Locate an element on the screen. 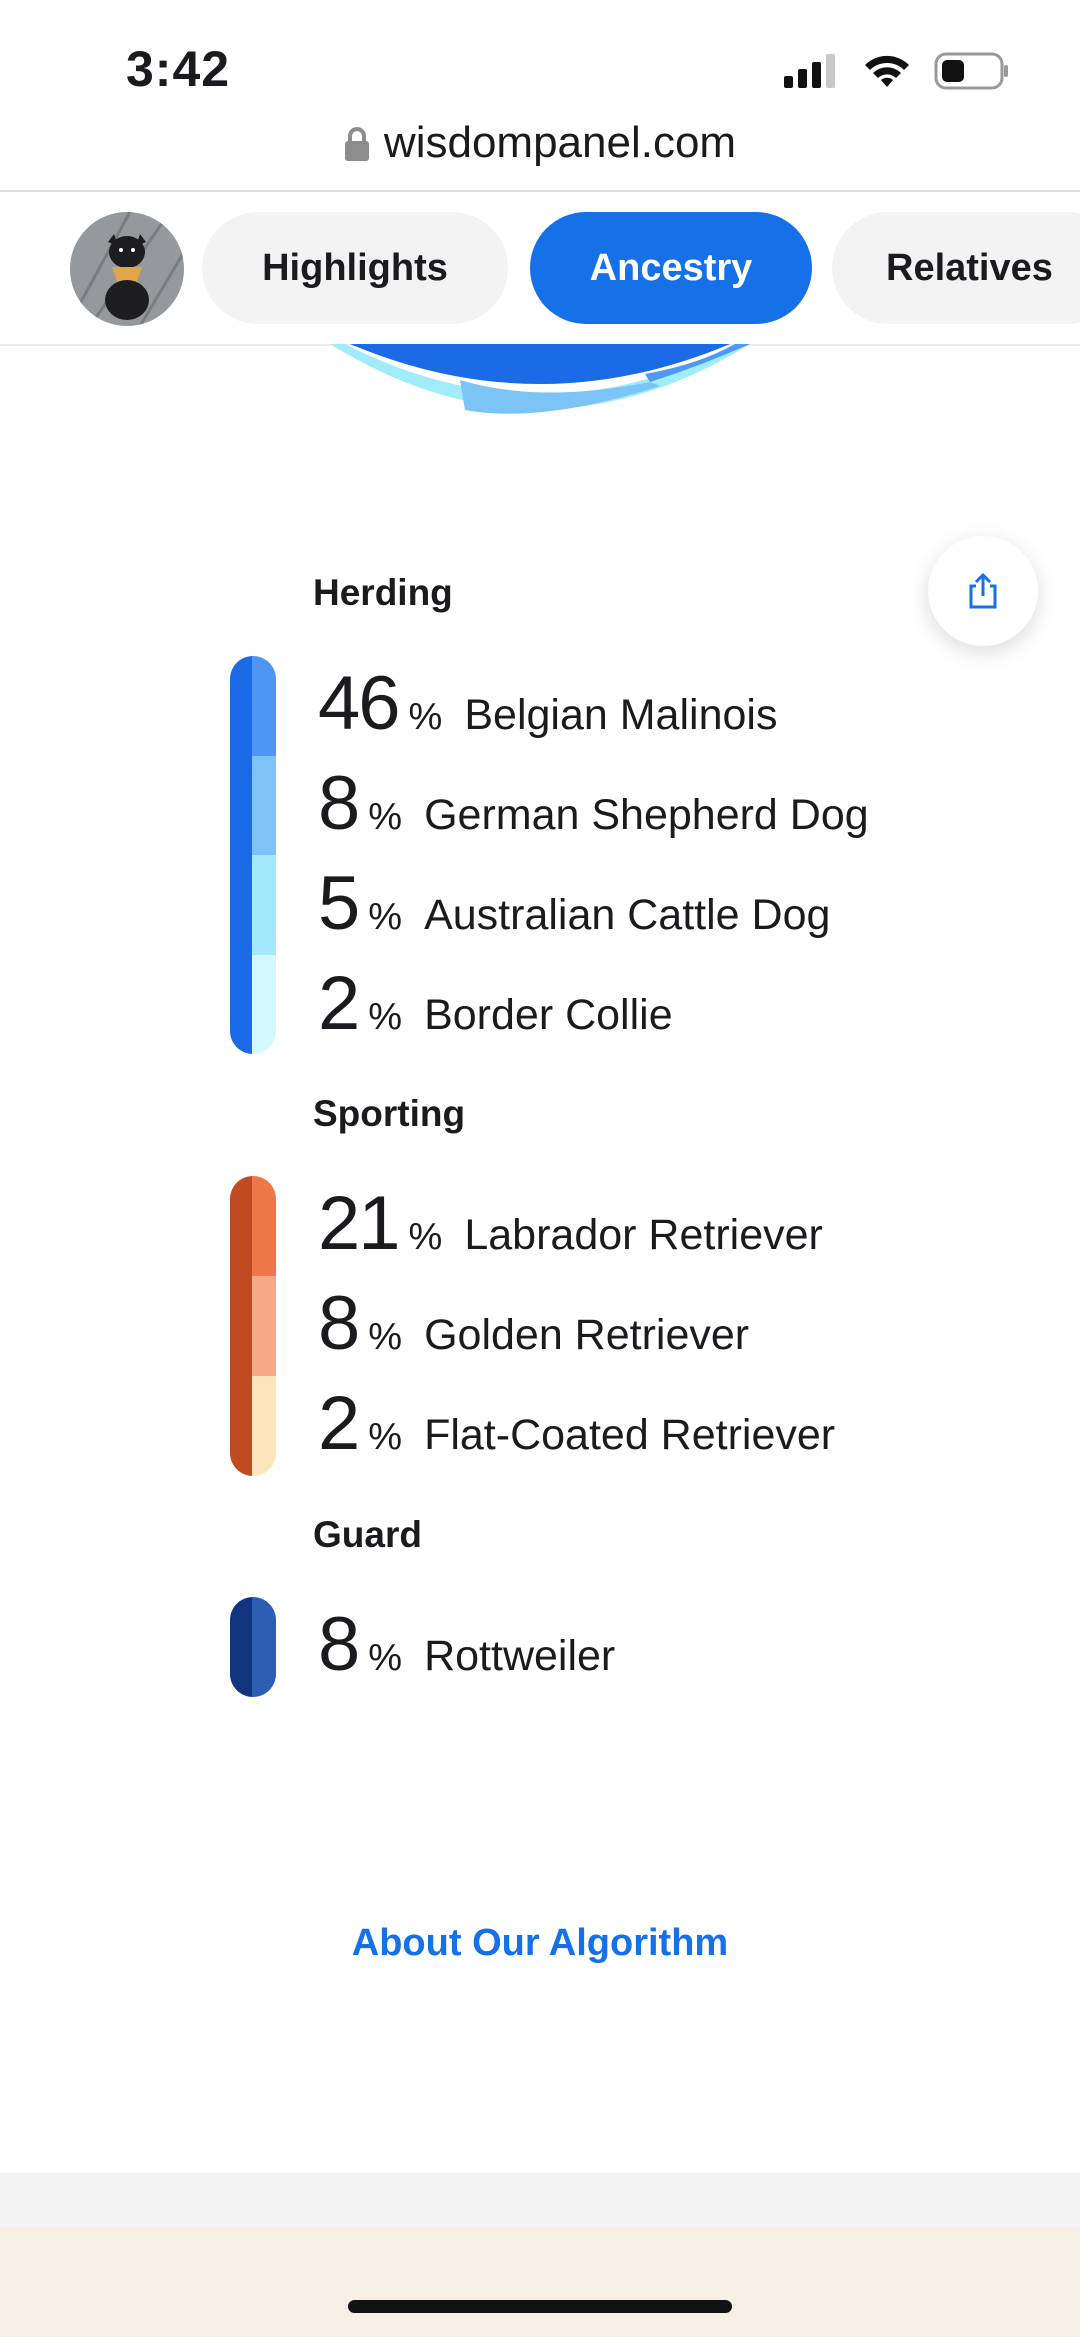 This screenshot has height=2337, width=1080. group-title-guard: Guard is located at coordinates (367, 1534).